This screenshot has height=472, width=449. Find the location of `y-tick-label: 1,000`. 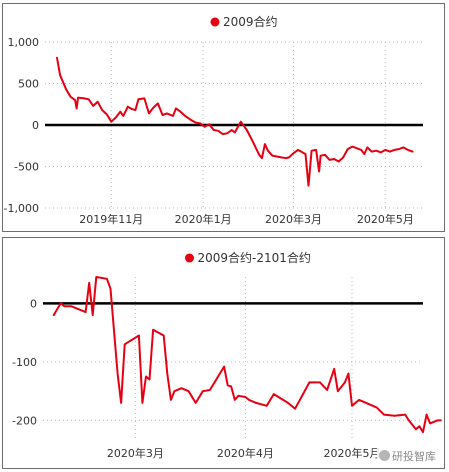

y-tick-label: 1,000 is located at coordinates (24, 42).